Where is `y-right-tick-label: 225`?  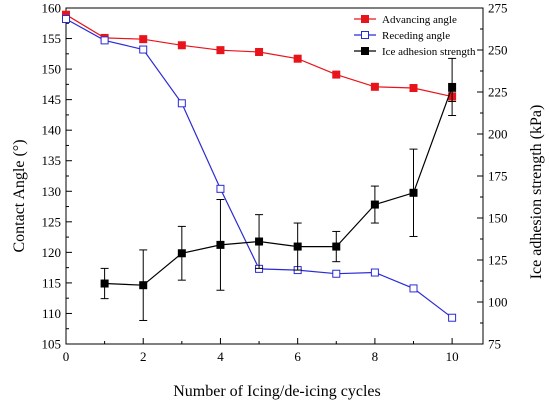 y-right-tick-label: 225 is located at coordinates (498, 92).